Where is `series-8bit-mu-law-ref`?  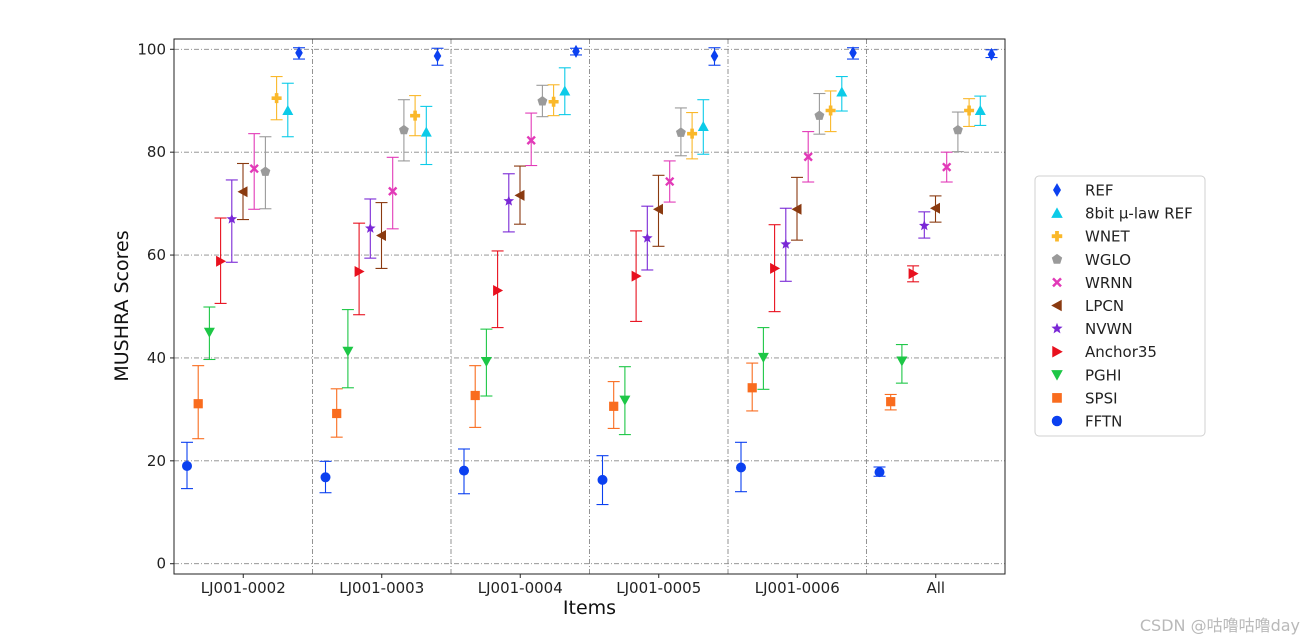 series-8bit-mu-law-ref is located at coordinates (634, 116).